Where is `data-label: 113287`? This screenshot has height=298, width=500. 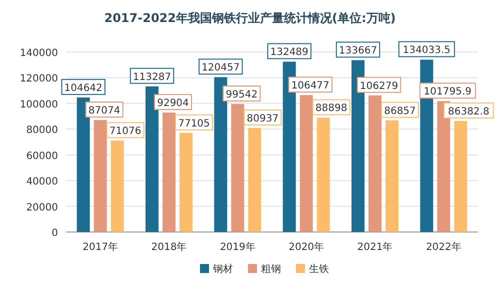 data-label: 113287 is located at coordinates (152, 77).